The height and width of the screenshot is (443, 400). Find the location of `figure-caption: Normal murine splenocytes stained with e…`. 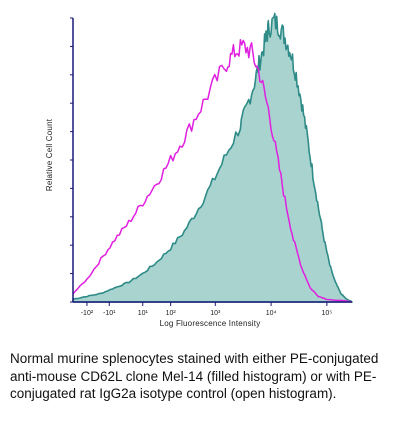

figure-caption: Normal murine splenocytes stained with e… is located at coordinates (194, 376).